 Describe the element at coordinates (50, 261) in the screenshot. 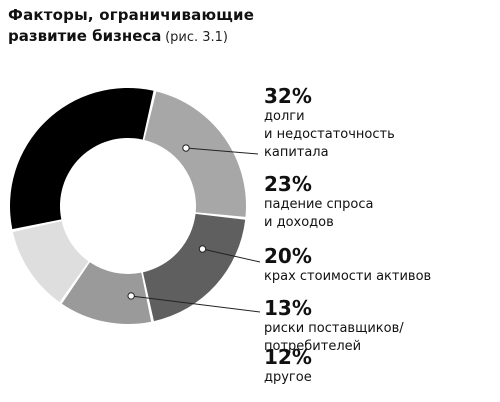

I see `donut-slice-other` at that location.